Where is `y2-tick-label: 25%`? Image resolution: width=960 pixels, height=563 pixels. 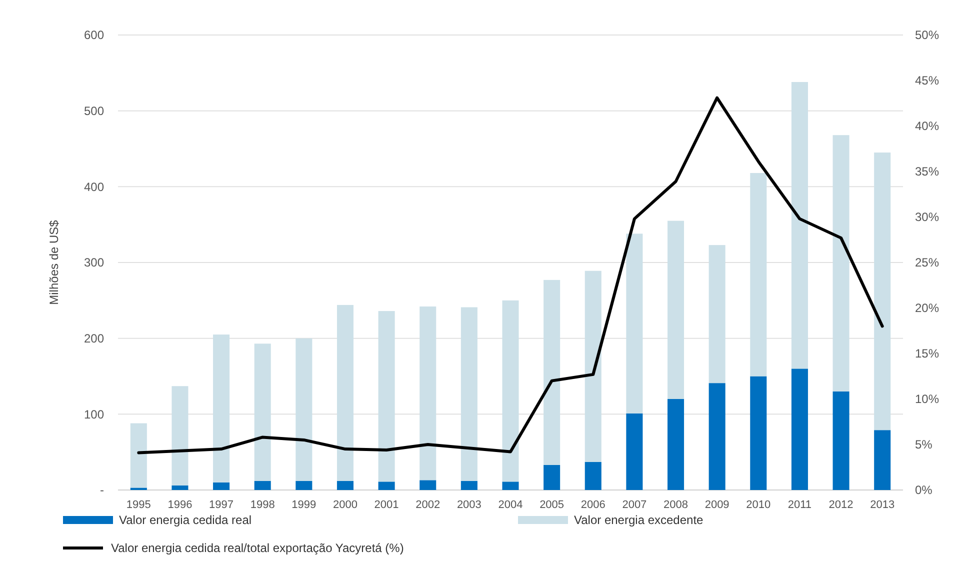
y2-tick-label: 25% is located at coordinates (927, 263).